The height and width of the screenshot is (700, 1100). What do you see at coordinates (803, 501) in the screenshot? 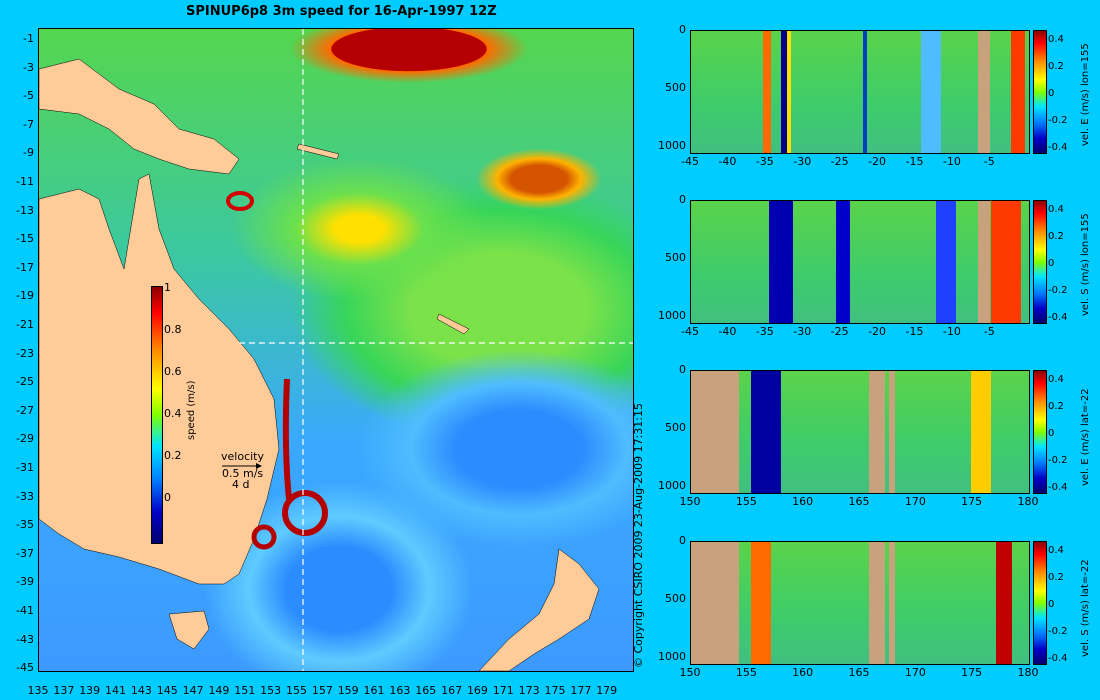
I see `panel-x-tick: 160` at bounding box center [803, 501].